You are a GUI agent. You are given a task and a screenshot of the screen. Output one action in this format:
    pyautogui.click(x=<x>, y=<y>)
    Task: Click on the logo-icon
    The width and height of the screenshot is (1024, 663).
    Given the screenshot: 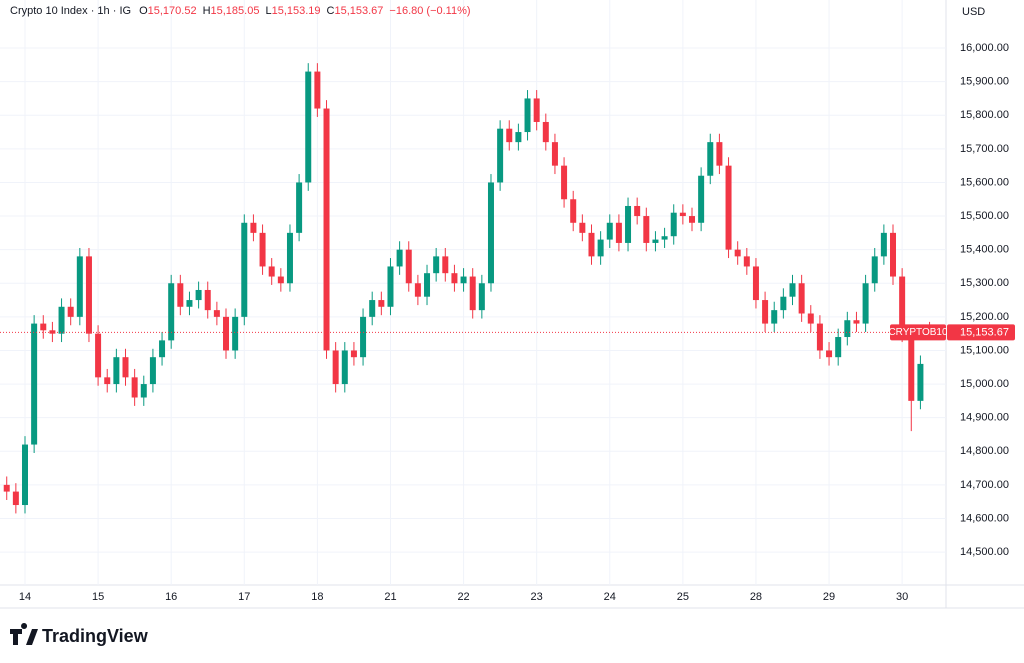 What is the action you would take?
    pyautogui.click(x=24, y=634)
    